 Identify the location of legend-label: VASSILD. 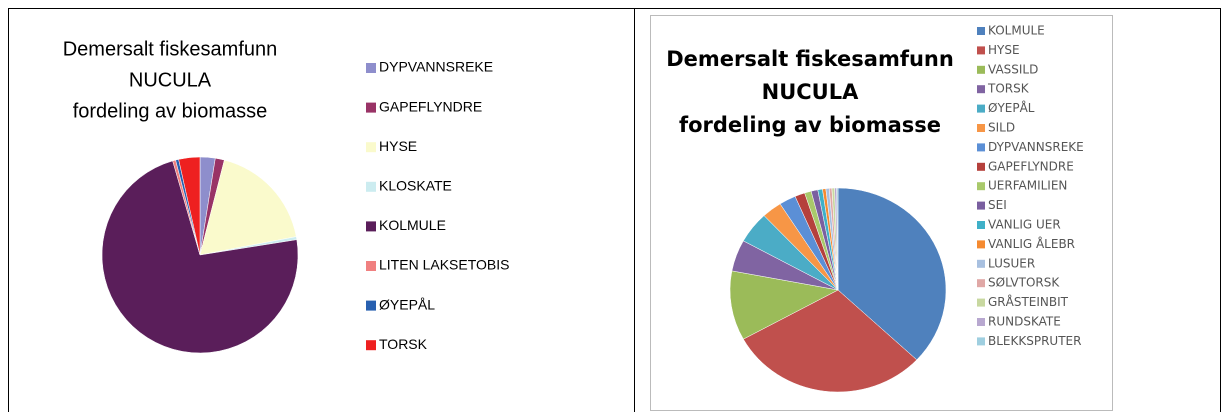
(1013, 69).